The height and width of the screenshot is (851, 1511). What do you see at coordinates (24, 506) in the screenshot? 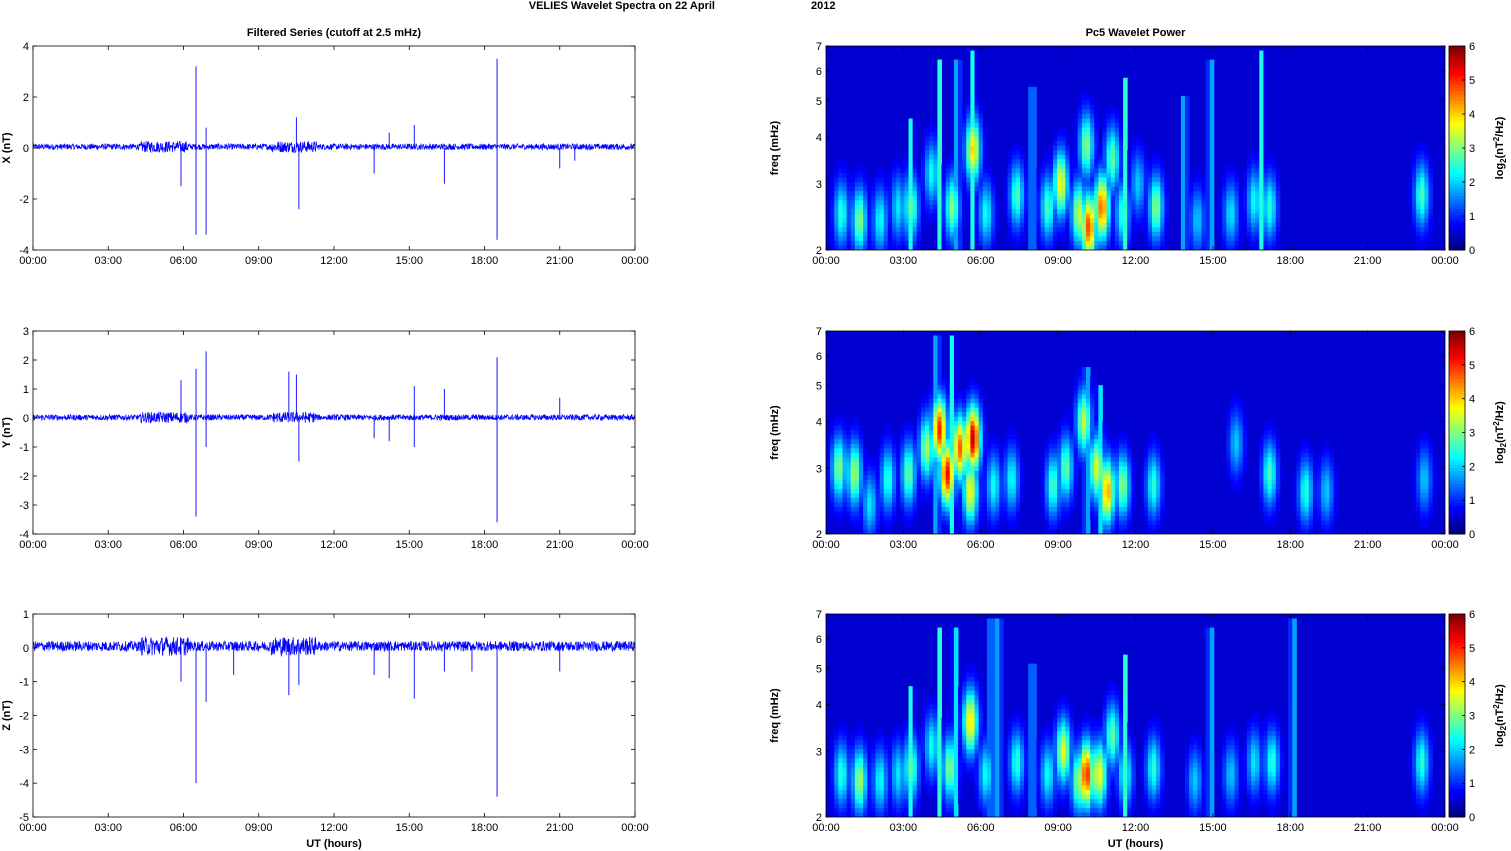
I see `y-series-ytick-label: -3` at bounding box center [24, 506].